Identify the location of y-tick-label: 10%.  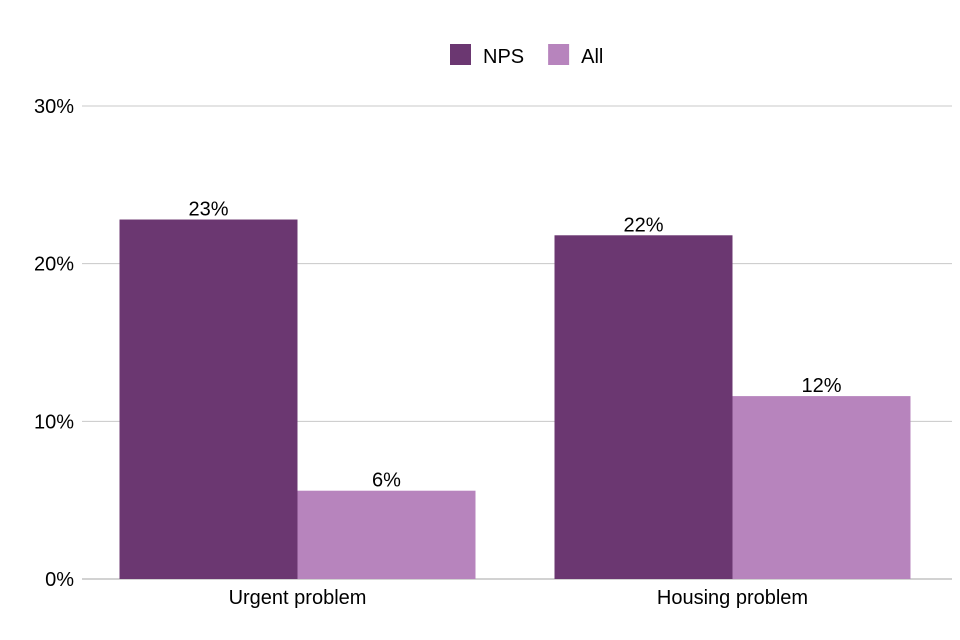
(54, 422).